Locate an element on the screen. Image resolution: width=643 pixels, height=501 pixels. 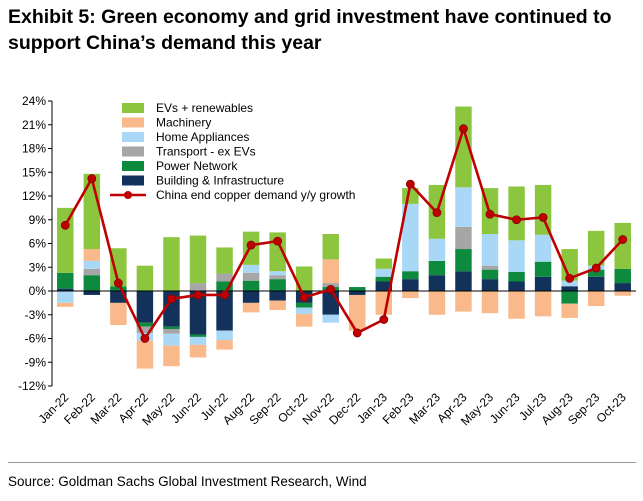
y-tick-label: 3% is located at coordinates (38, 267).